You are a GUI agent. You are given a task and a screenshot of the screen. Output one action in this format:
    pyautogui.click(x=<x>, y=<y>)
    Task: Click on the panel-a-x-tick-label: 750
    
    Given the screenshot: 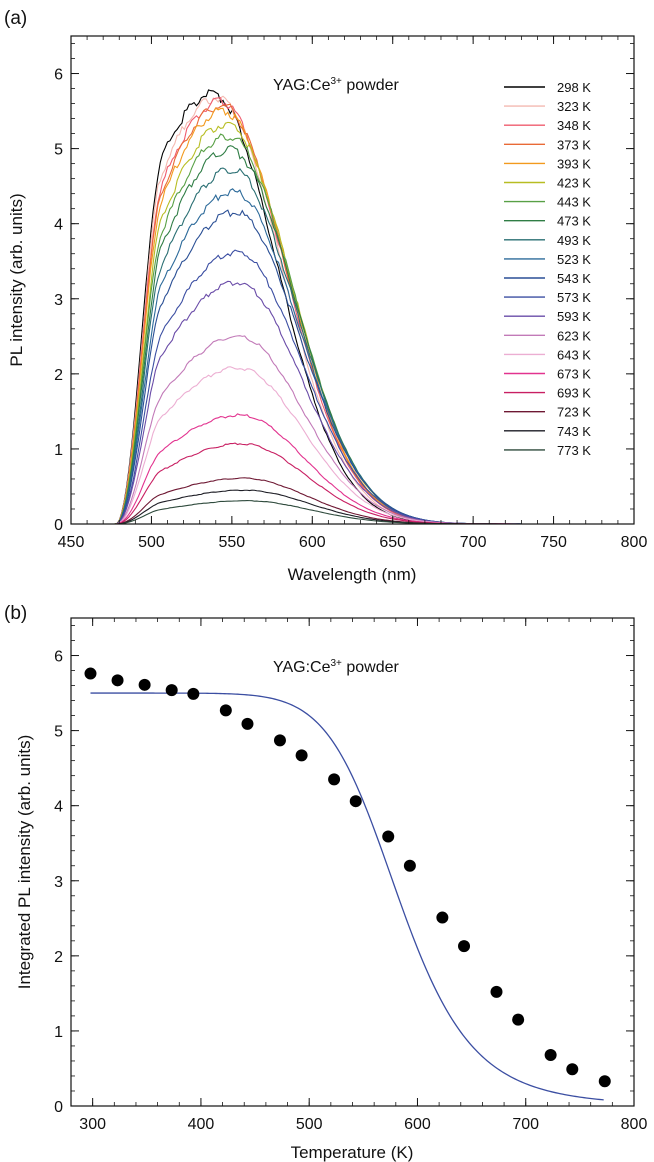 What is the action you would take?
    pyautogui.click(x=553, y=542)
    